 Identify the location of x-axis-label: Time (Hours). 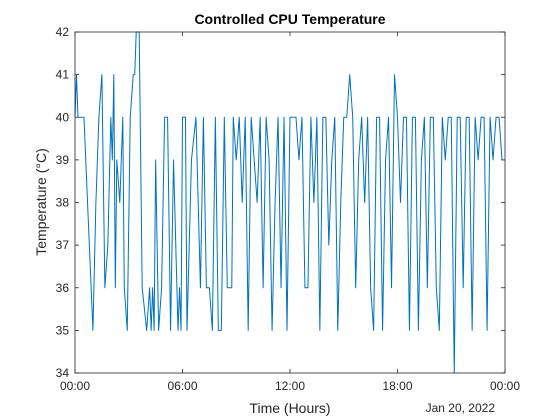
(289, 408).